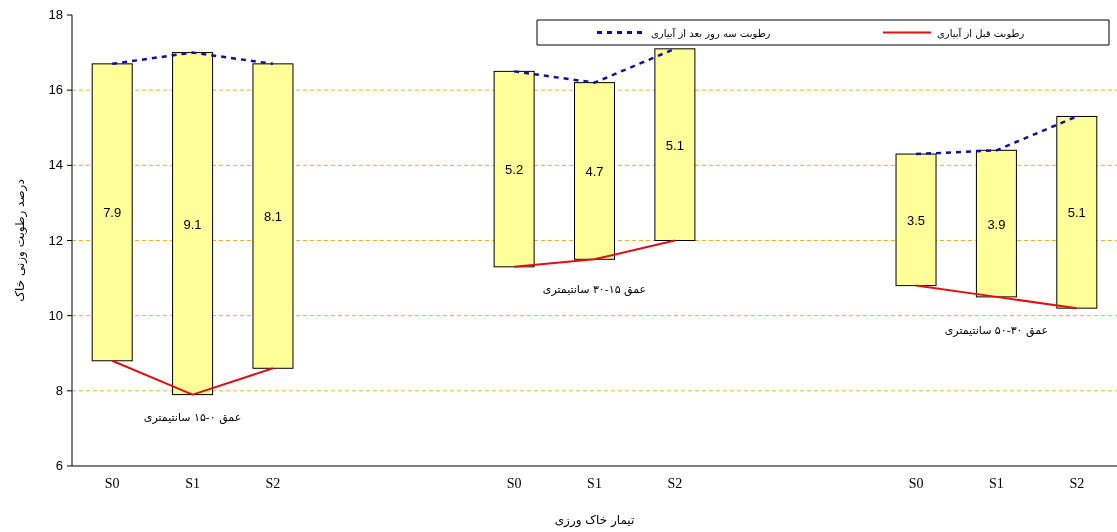 The image size is (1117, 532). I want to click on data-label: 7.9, so click(112, 213).